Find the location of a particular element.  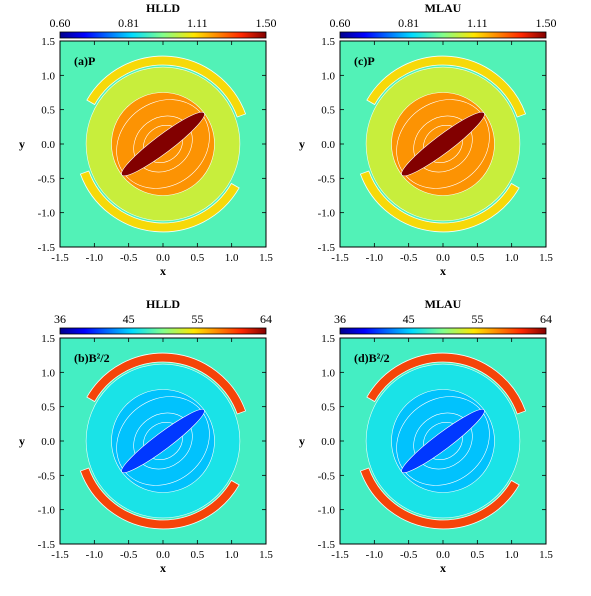

colorbar-title: MLAU is located at coordinates (443, 8).